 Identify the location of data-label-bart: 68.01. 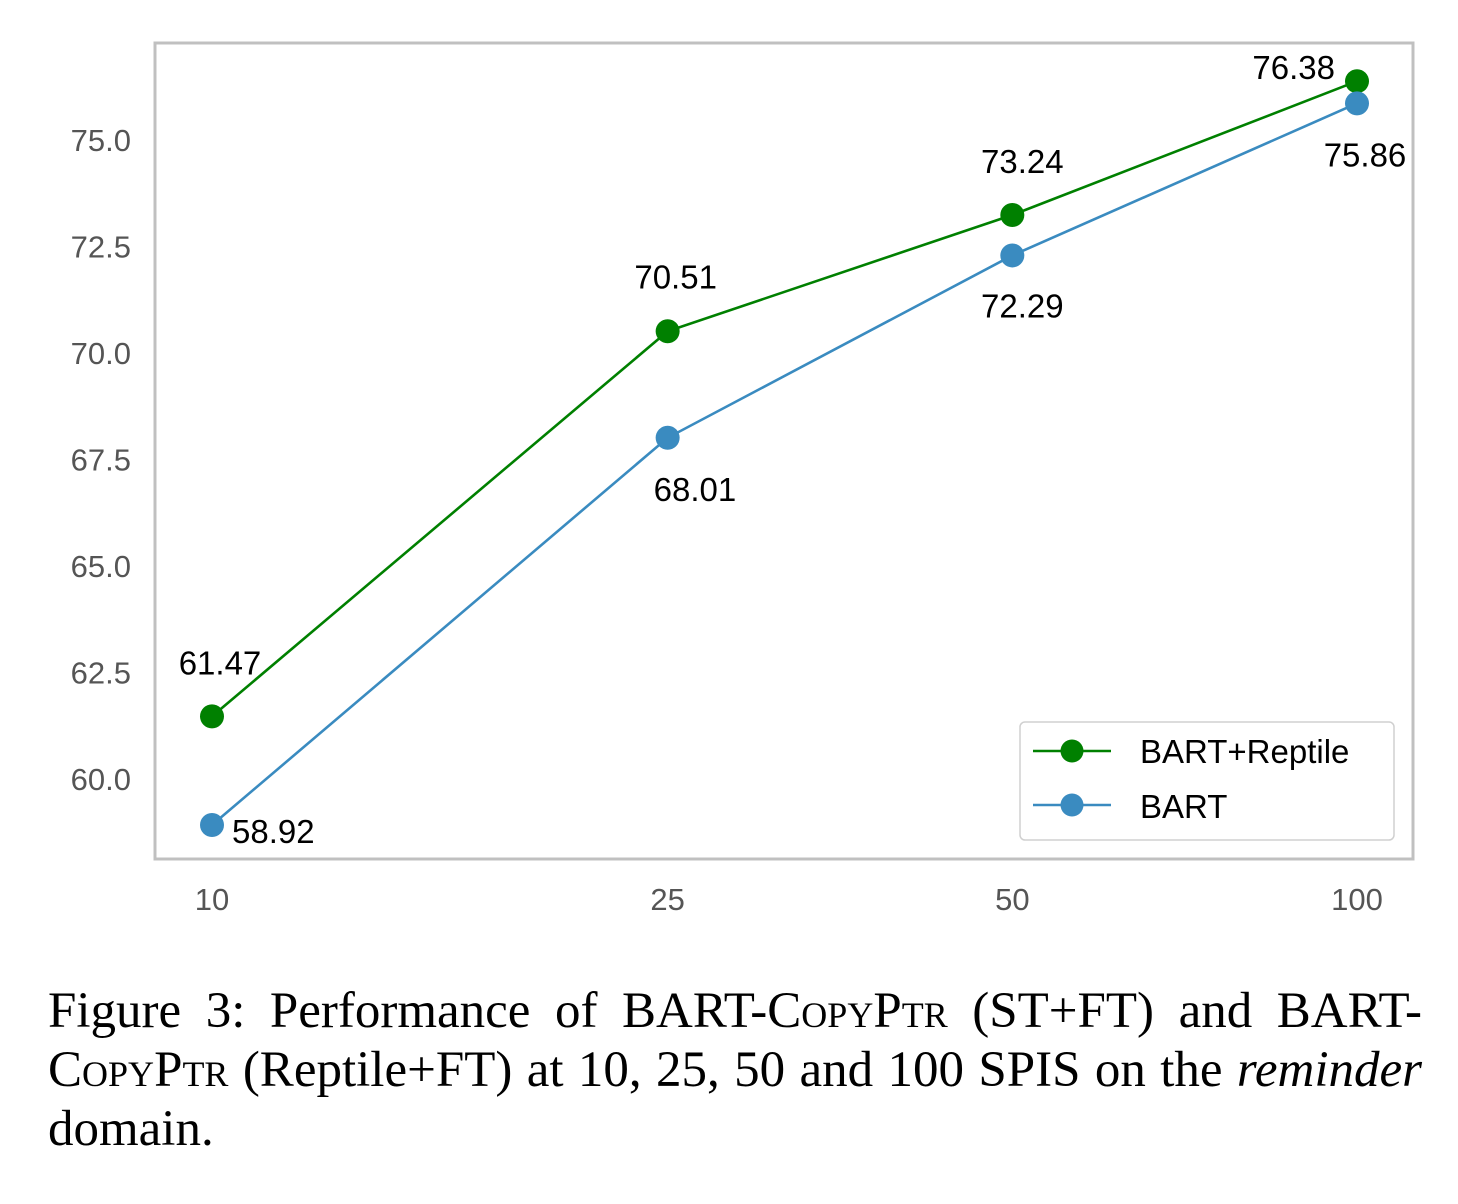
(695, 489).